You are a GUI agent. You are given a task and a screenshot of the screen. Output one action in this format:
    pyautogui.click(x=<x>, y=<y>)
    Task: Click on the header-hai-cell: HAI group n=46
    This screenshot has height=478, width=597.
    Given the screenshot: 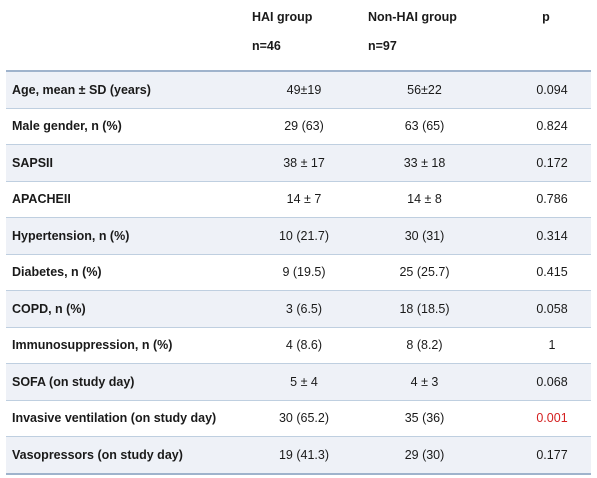 What is the action you would take?
    pyautogui.click(x=307, y=36)
    